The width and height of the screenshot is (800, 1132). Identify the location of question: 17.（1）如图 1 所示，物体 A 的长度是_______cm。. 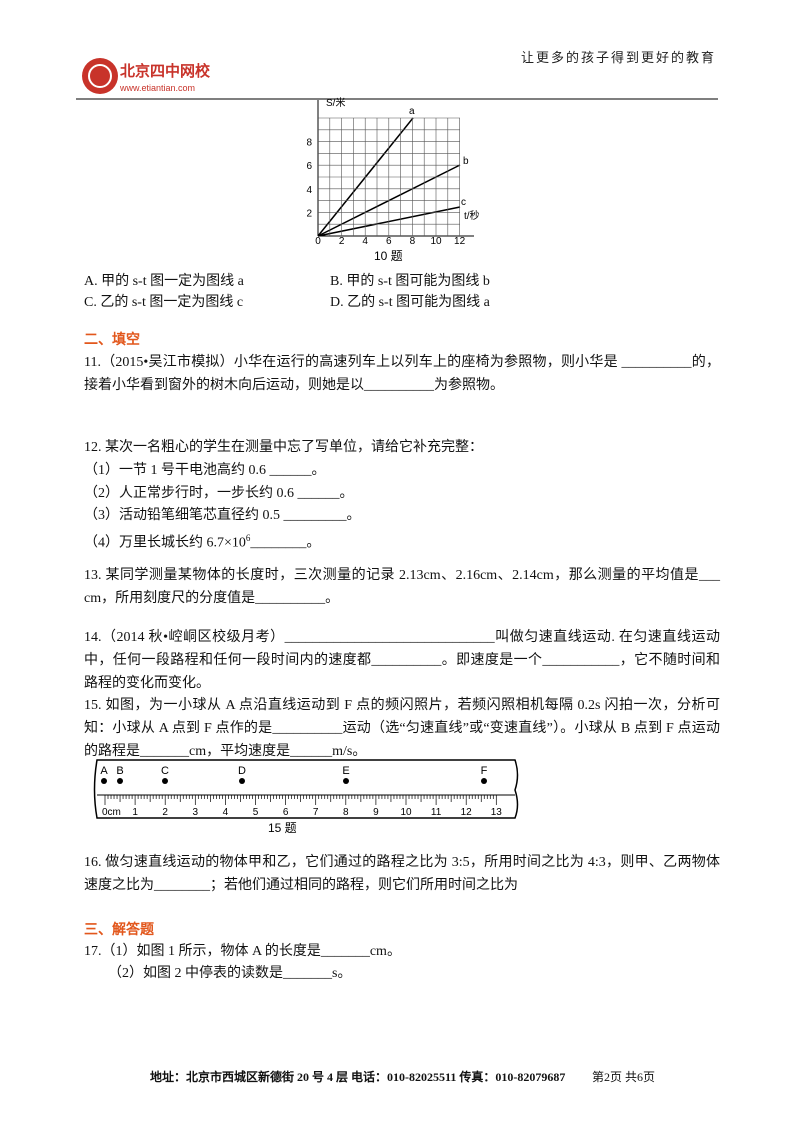
(242, 951).